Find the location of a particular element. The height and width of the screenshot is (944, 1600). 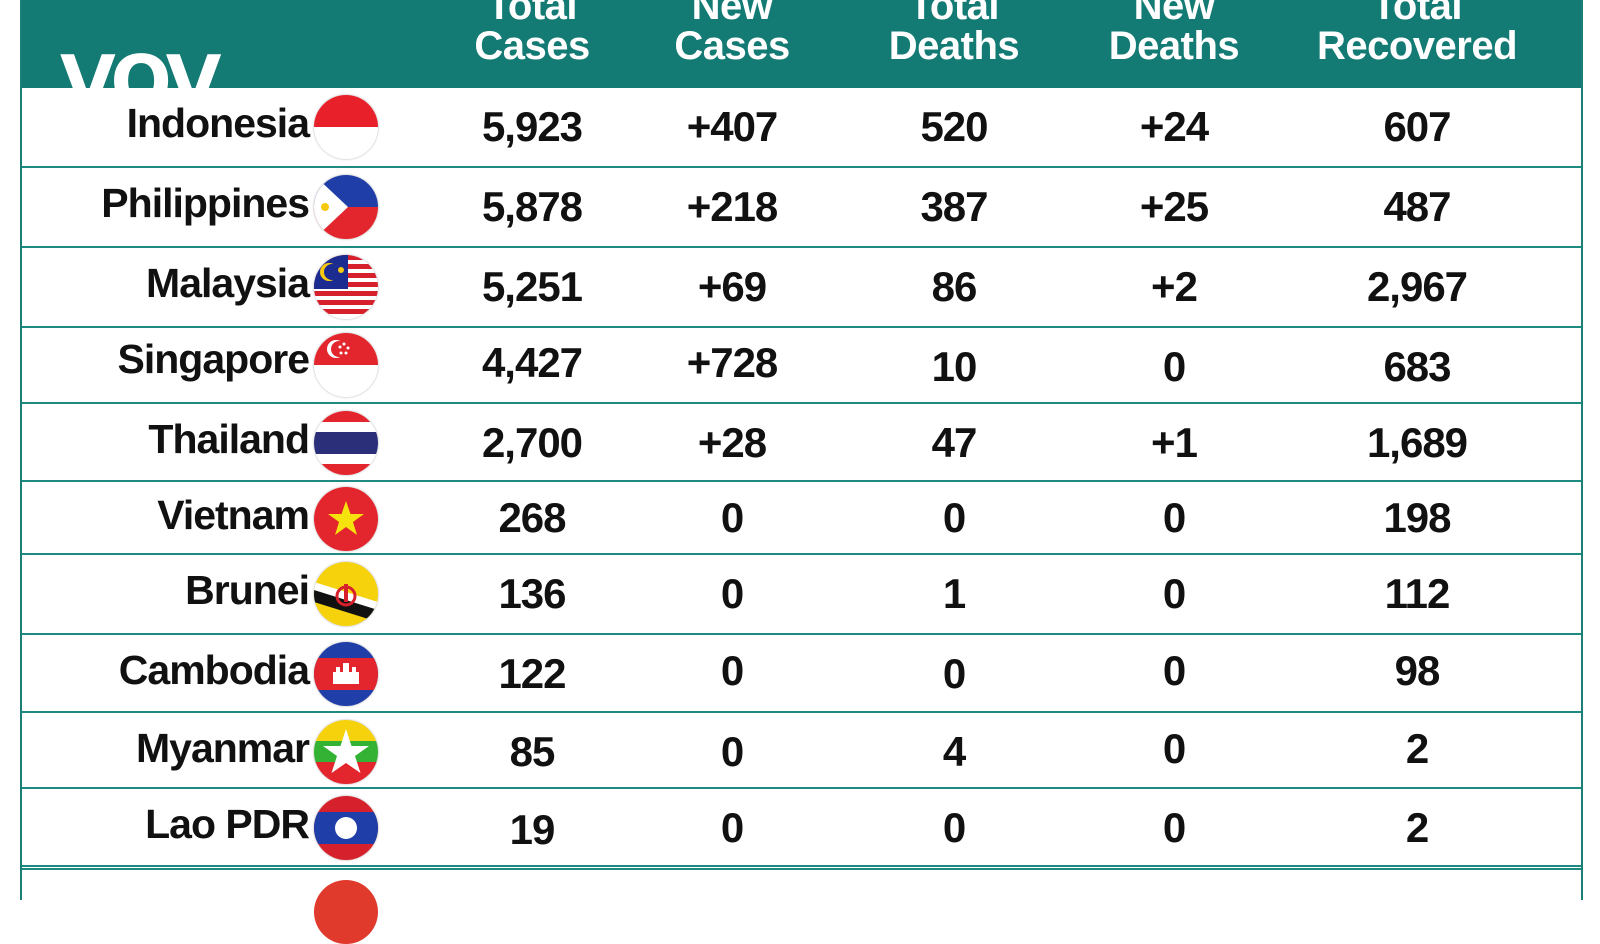

new-deaths: +24 is located at coordinates (1174, 126).